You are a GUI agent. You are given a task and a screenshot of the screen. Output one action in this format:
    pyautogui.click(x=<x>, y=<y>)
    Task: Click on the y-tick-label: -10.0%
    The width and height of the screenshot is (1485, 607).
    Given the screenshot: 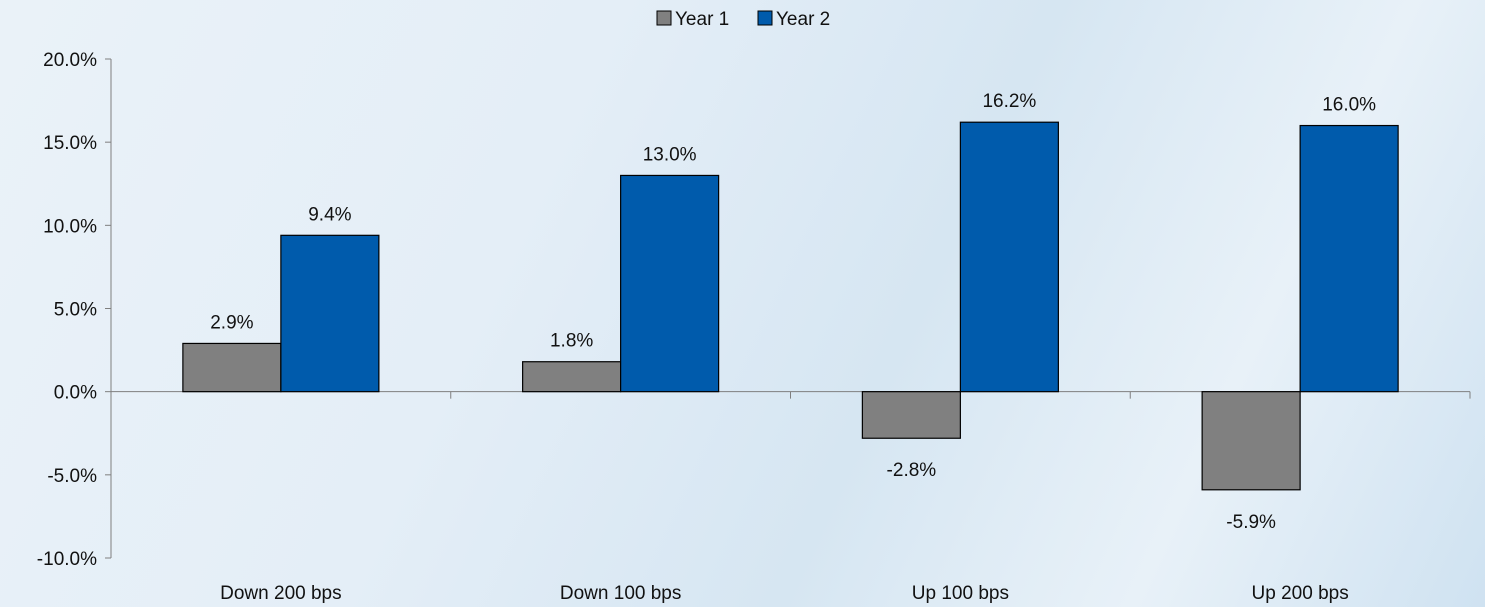 What is the action you would take?
    pyautogui.click(x=67, y=559)
    